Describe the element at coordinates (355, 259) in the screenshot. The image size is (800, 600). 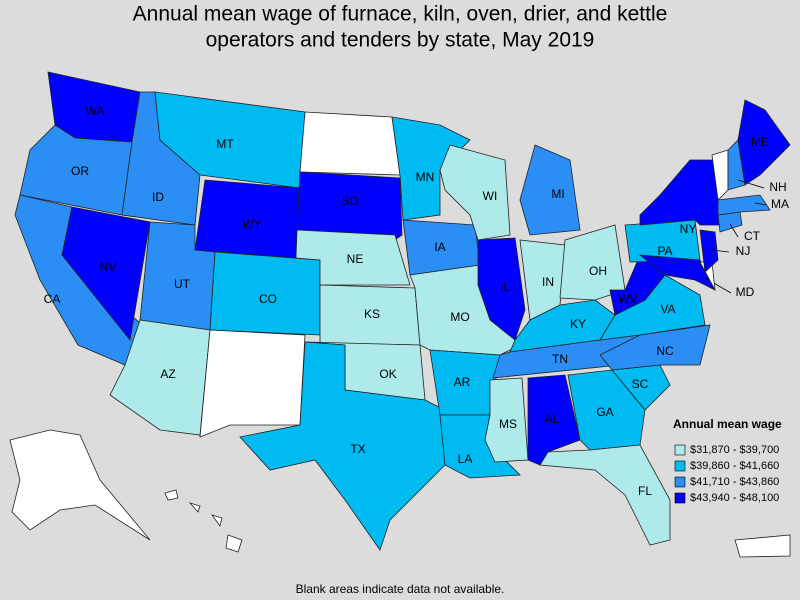
I see `state-label: NE` at that location.